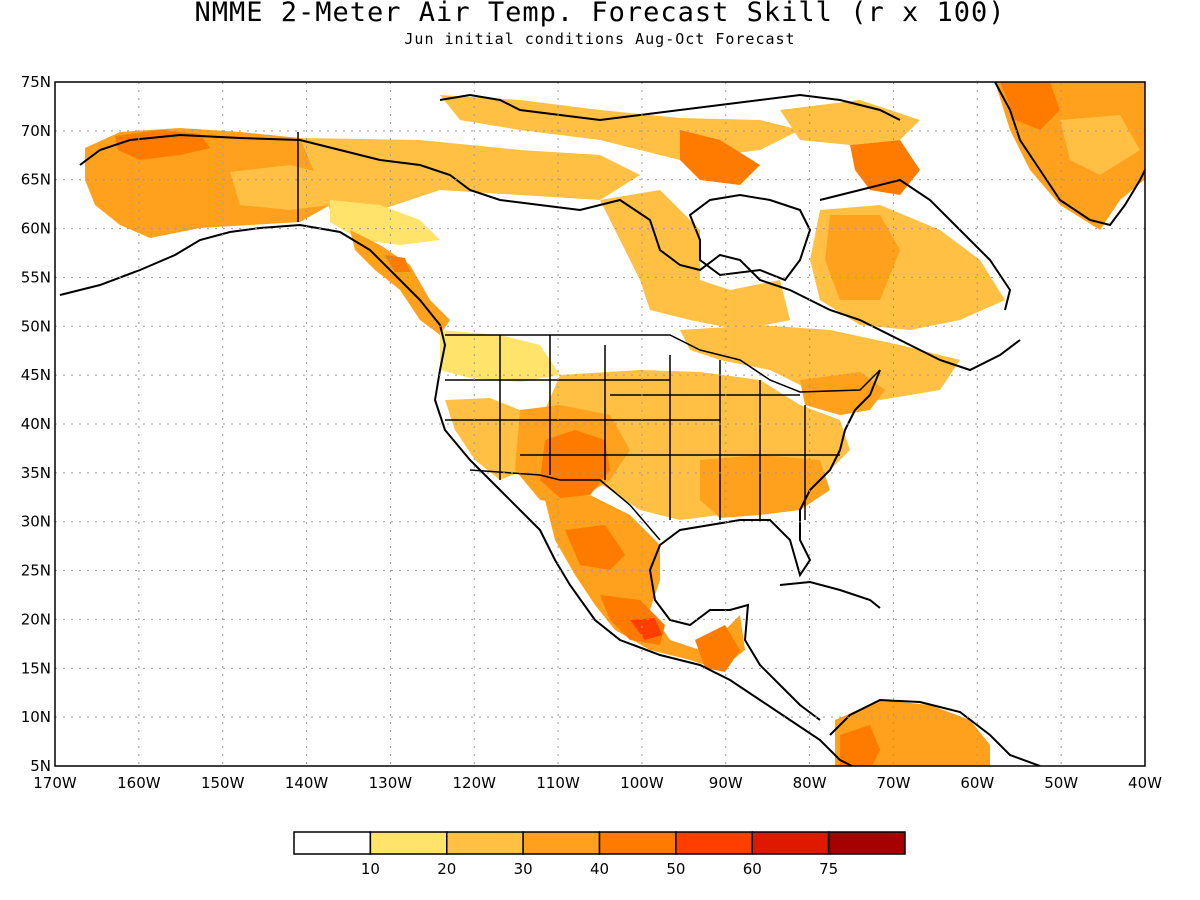 This screenshot has height=900, width=1200. What do you see at coordinates (663, 363) in the screenshot?
I see `border-us-canada` at bounding box center [663, 363].